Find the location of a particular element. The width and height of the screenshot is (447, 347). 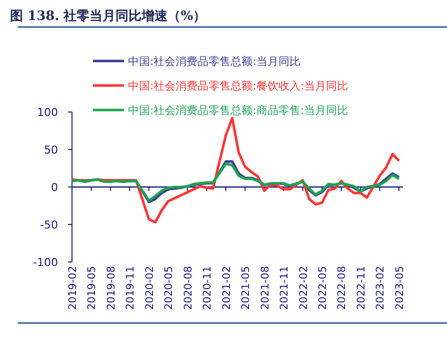

x-tick-label: 2021-05 is located at coordinates (246, 288).